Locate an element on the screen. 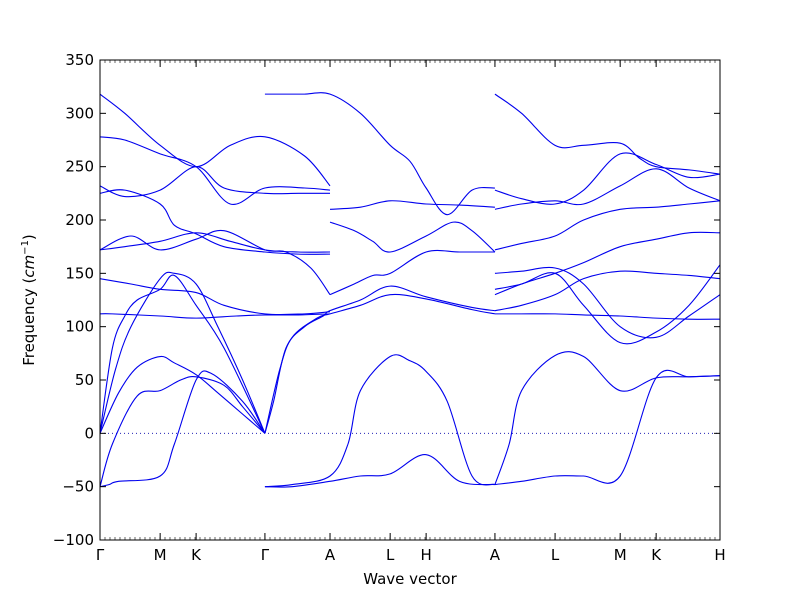 The height and width of the screenshot is (600, 800). y-tick-label: −100 is located at coordinates (73, 540).